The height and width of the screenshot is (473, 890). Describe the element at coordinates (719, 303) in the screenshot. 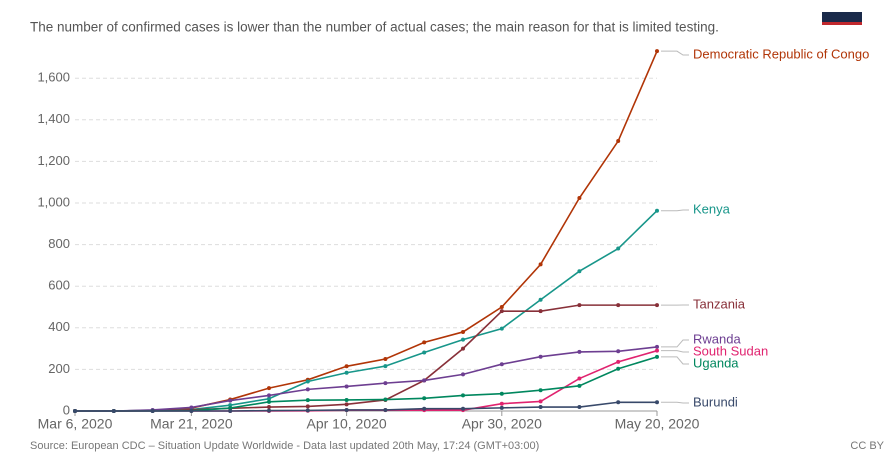

I see `series-label: Tanzania` at that location.